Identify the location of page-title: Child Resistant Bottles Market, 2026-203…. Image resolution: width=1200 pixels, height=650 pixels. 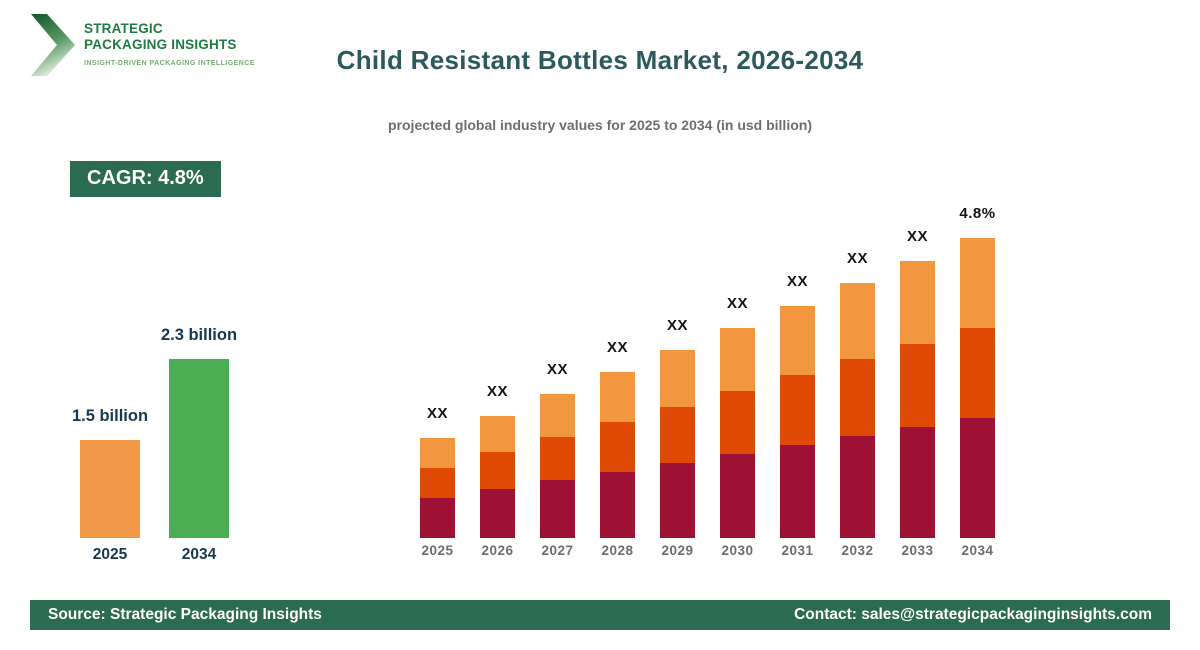
(600, 60).